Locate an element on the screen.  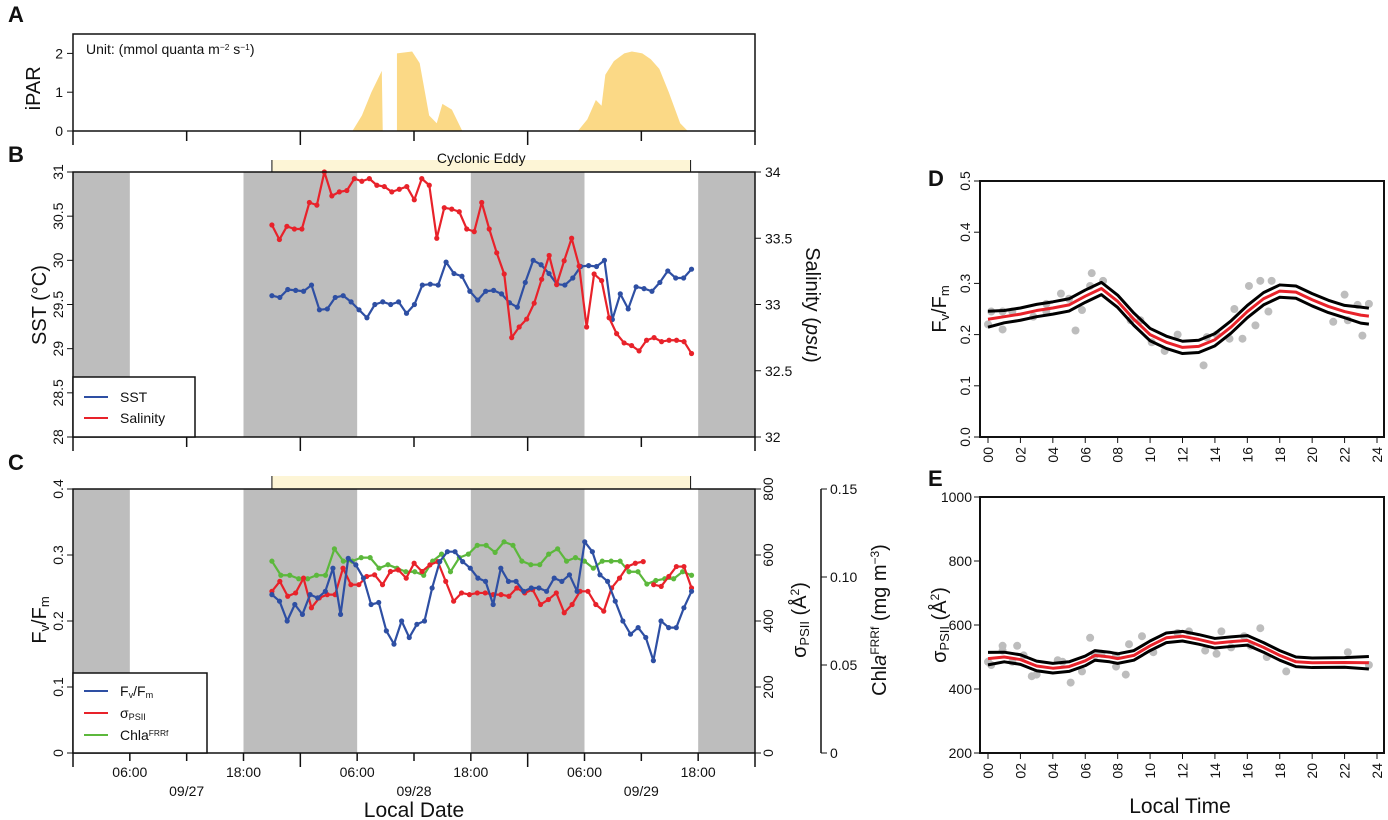
label-part: σ is located at coordinates (800, 651).